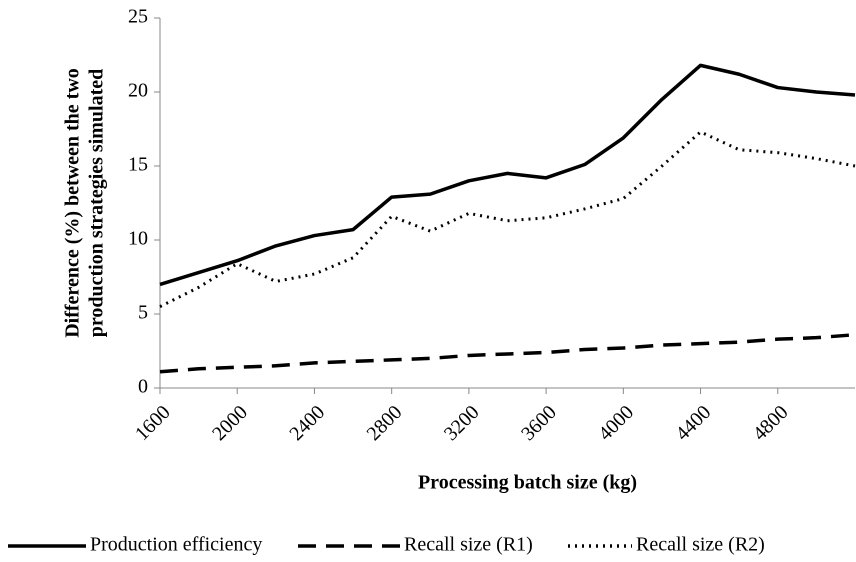  I want to click on x-tick-label: 4000, so click(616, 423).